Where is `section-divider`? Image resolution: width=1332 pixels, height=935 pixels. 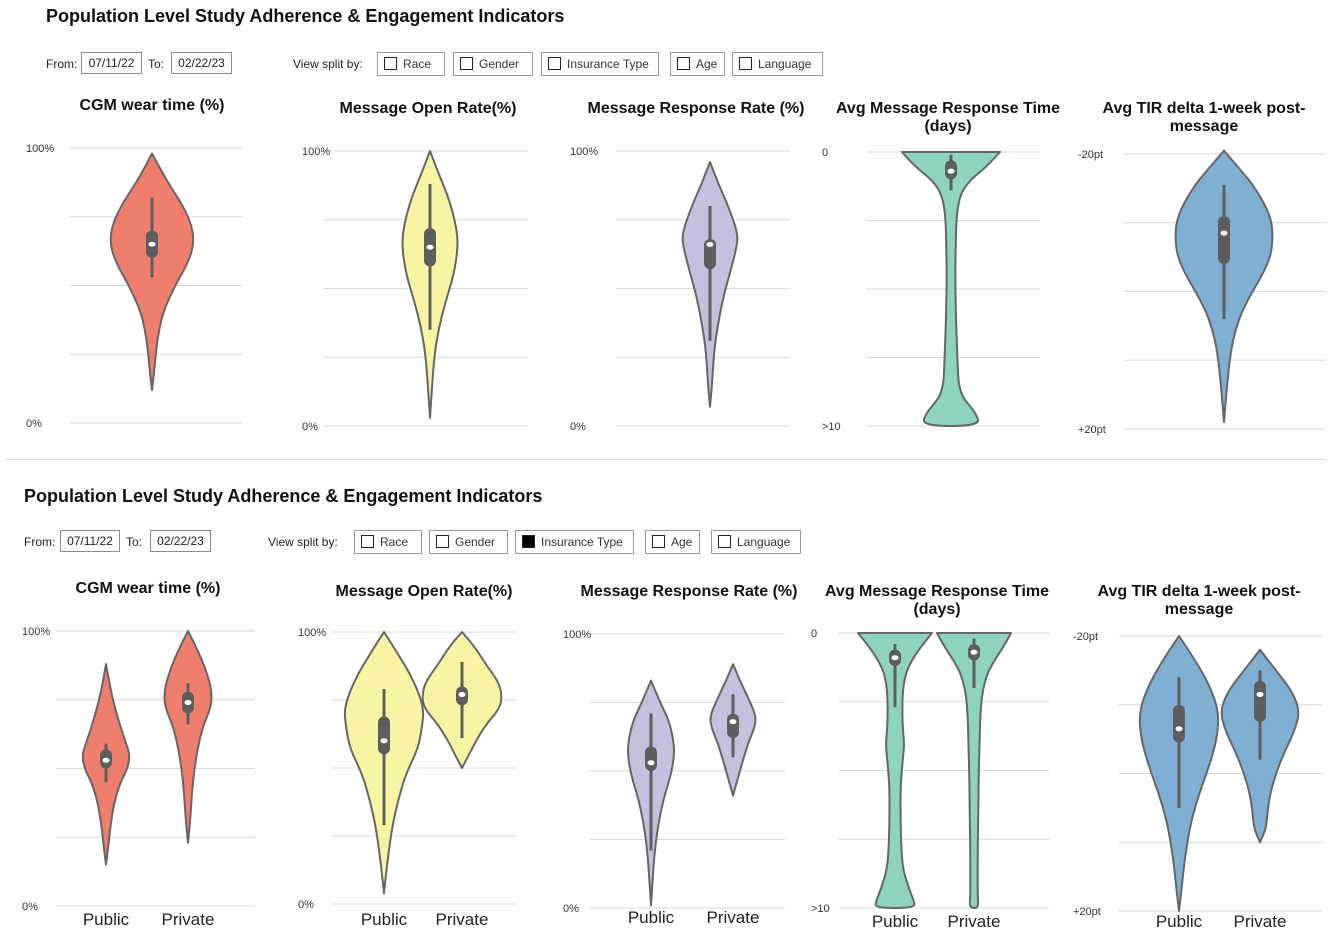
section-divider is located at coordinates (666, 459).